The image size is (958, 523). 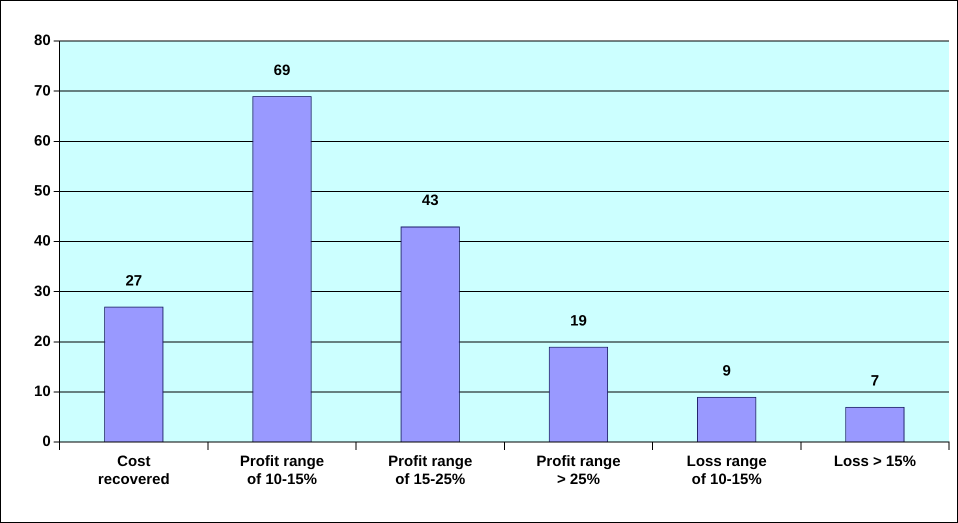 I want to click on y-tick-label: 0, so click(x=46, y=441).